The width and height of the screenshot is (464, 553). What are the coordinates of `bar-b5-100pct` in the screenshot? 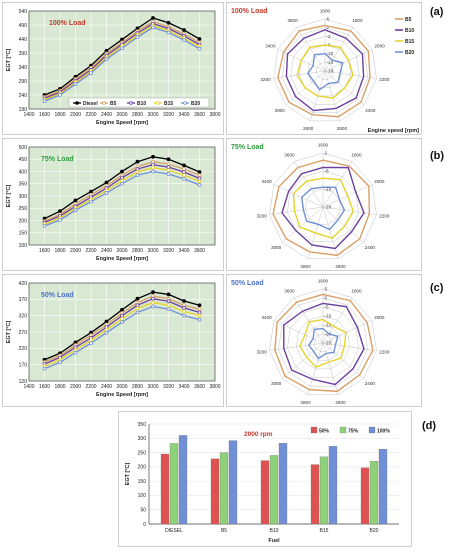 It's located at (233, 482).